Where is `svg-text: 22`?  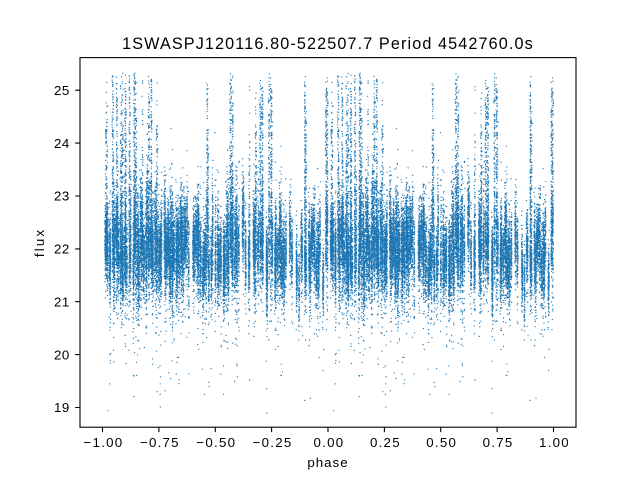 svg-text: 22 is located at coordinates (62, 249).